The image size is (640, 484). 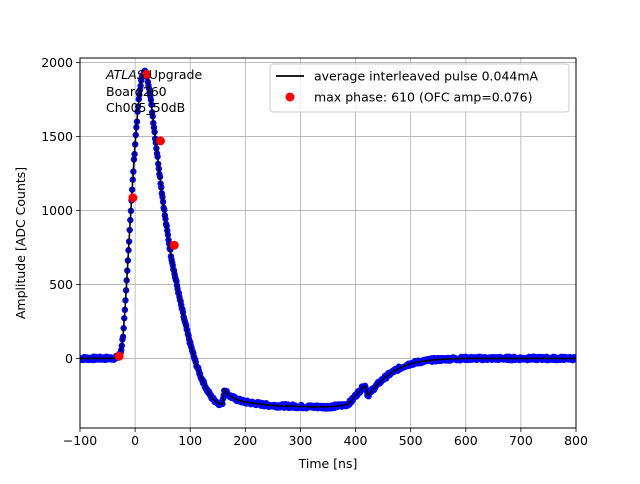 What do you see at coordinates (135, 440) in the screenshot?
I see `x-tick-label: 0` at bounding box center [135, 440].